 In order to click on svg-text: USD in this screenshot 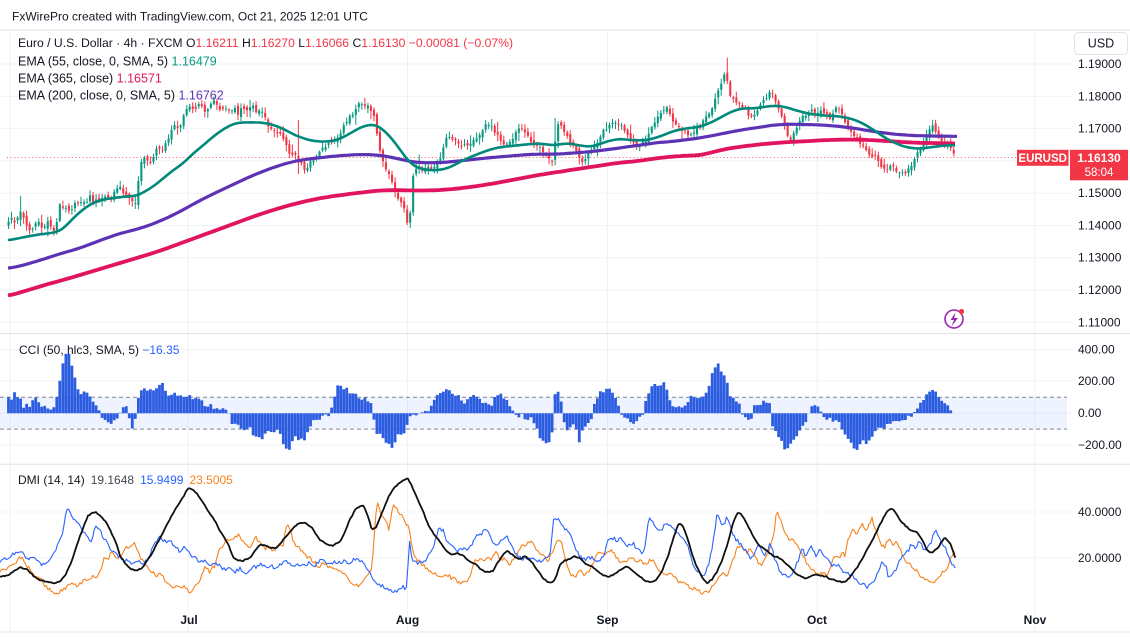, I will do `click(1101, 44)`.